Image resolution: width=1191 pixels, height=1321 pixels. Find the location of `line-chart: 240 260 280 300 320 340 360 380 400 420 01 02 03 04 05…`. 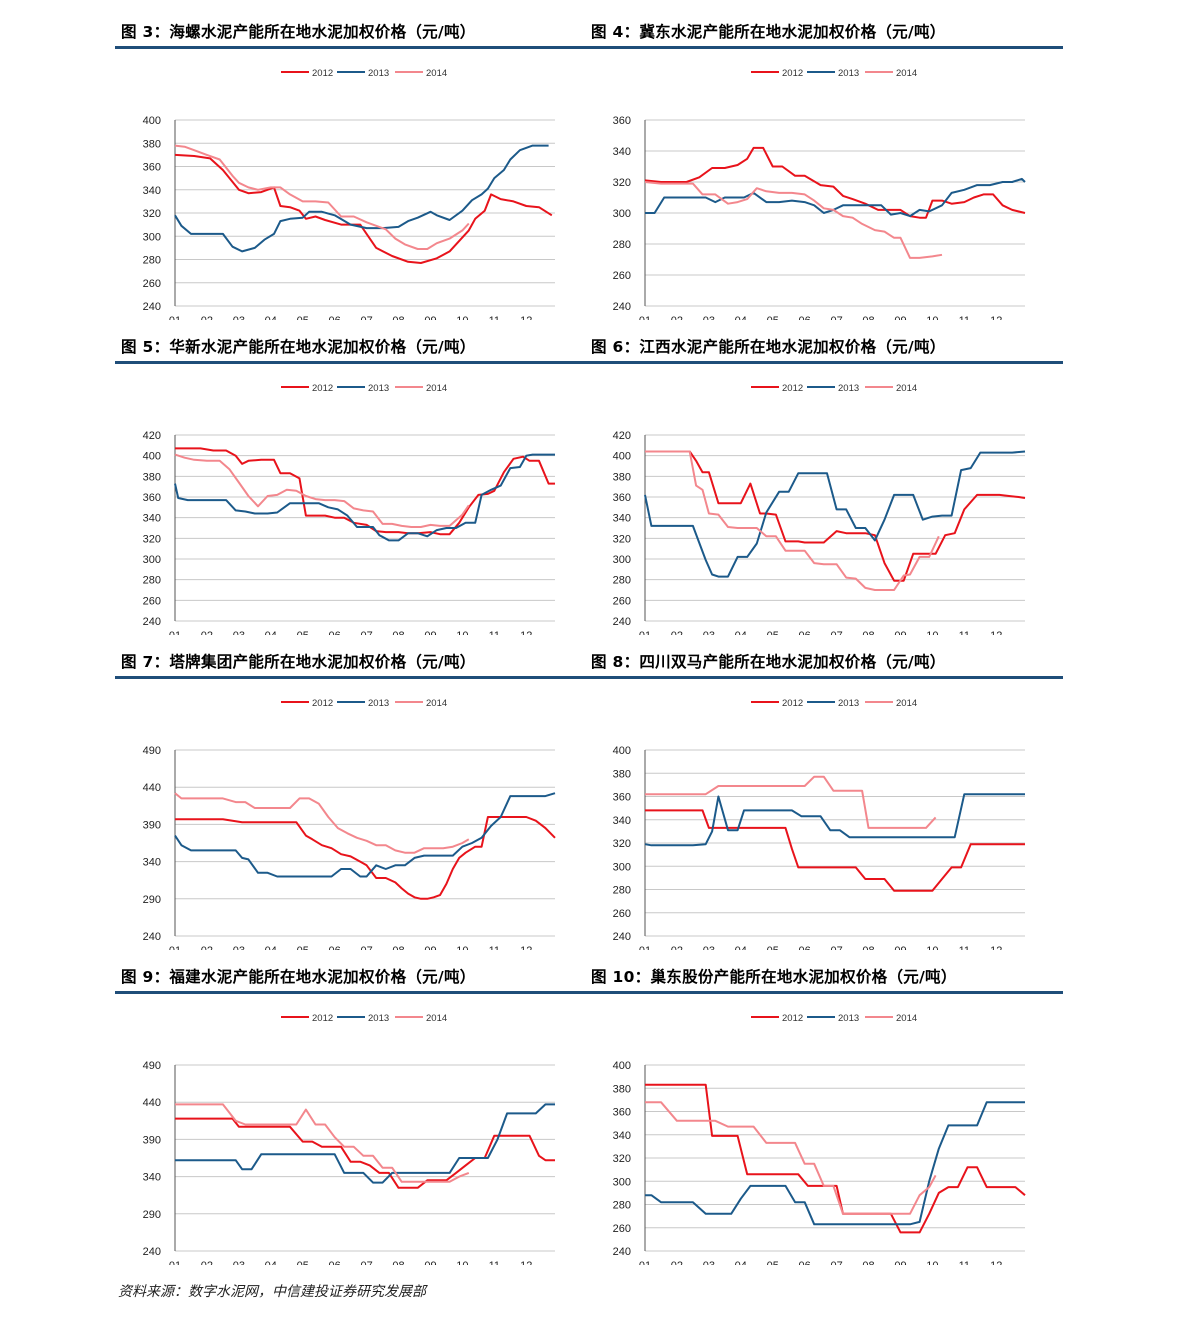

line-chart: 240 260 280 300 320 340 360 380 400 420 01 02 03 04 05… is located at coordinates (349, 509).